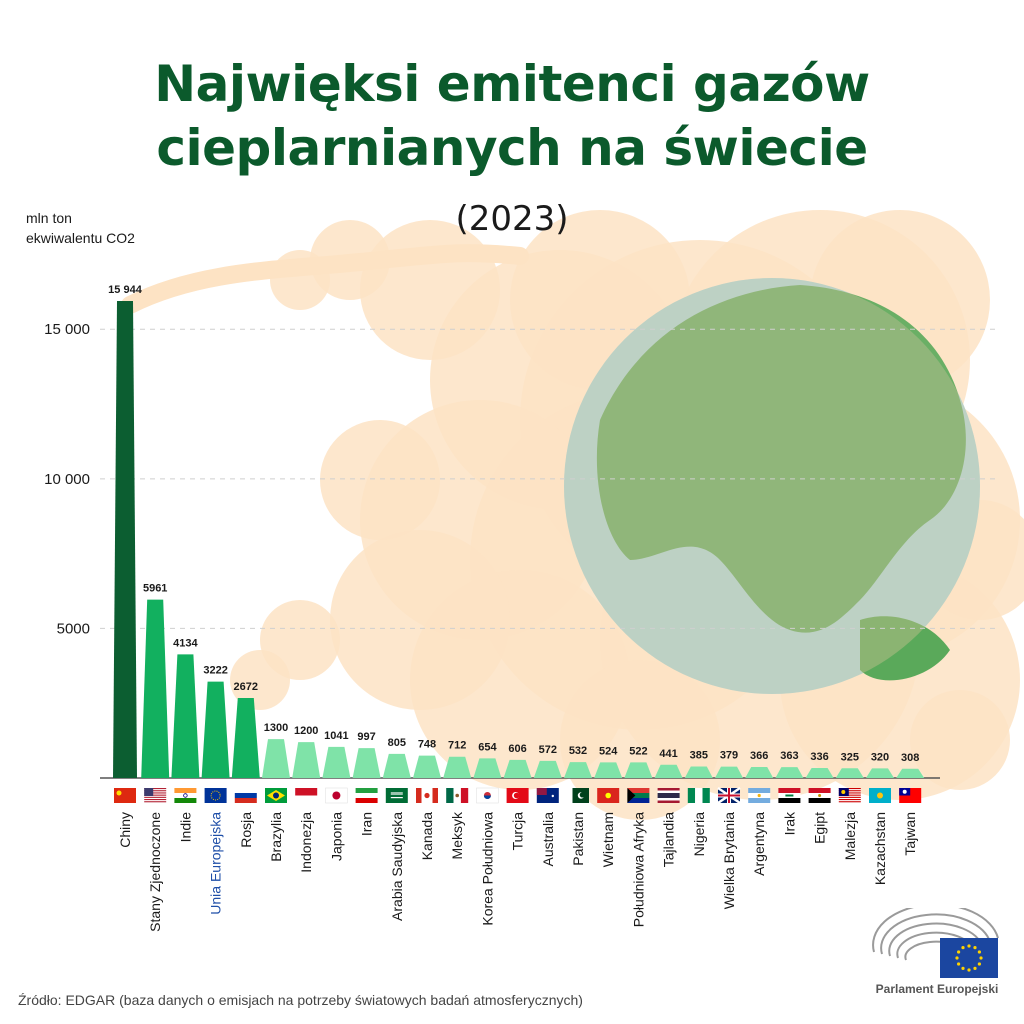 The image size is (1024, 1024). What do you see at coordinates (759, 772) in the screenshot?
I see `bar-argentina` at bounding box center [759, 772].